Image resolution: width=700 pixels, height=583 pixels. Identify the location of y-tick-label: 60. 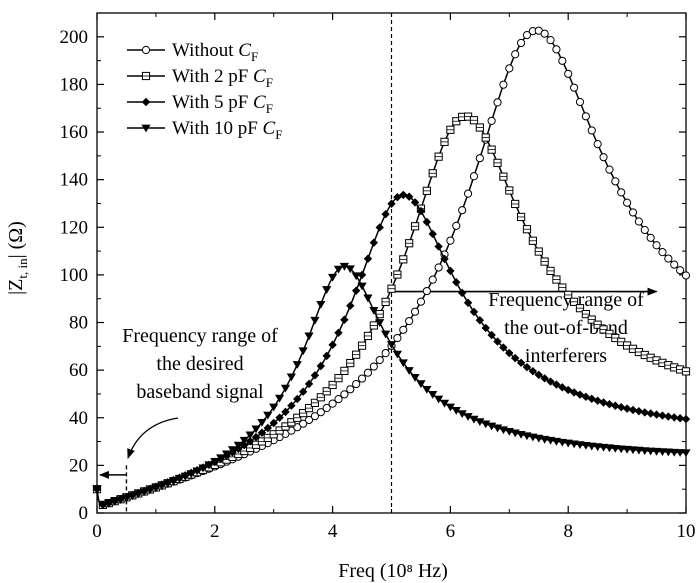
(78, 370).